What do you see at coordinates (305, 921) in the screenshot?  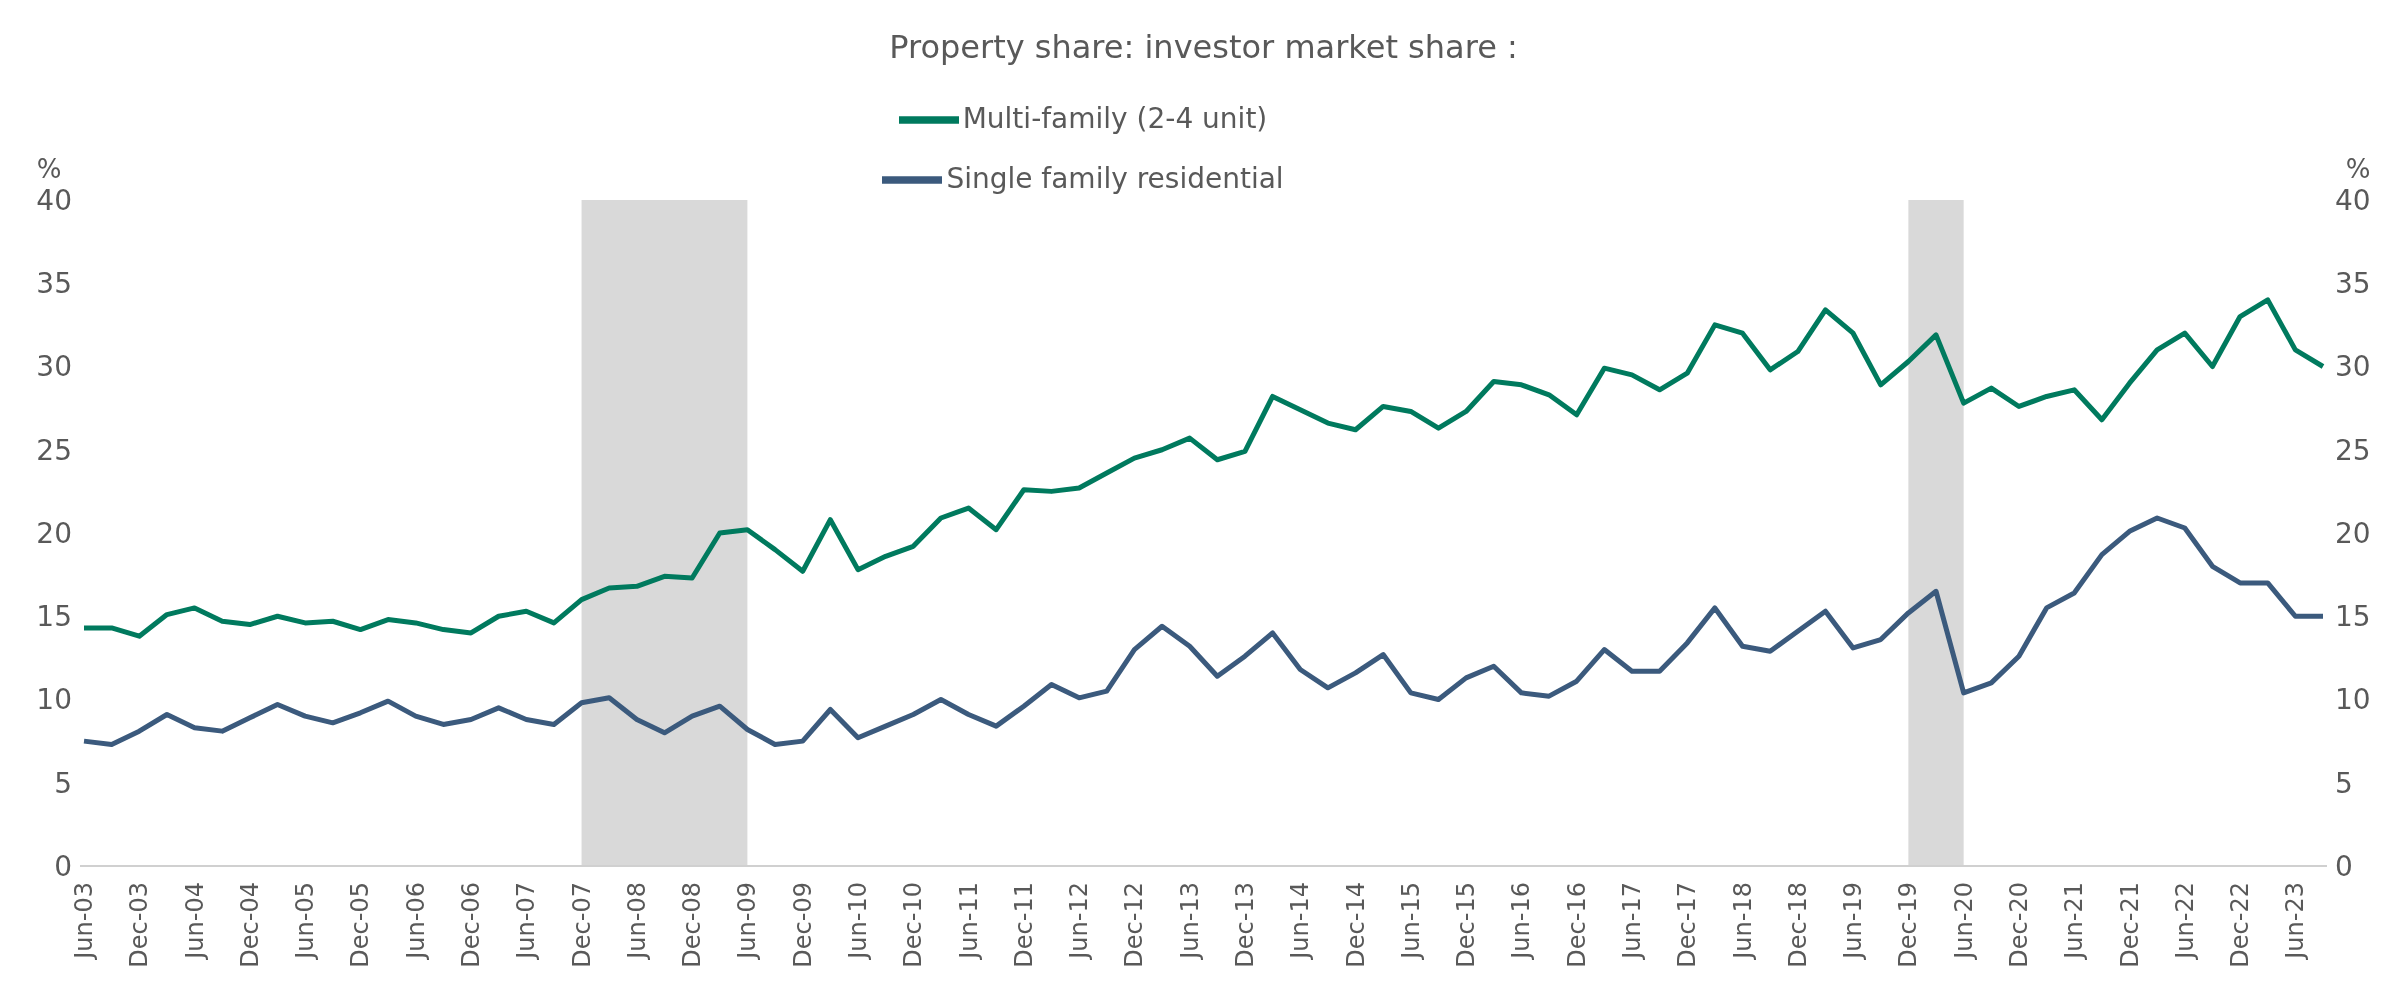 I see `x-tick-label: Jun-05` at bounding box center [305, 921].